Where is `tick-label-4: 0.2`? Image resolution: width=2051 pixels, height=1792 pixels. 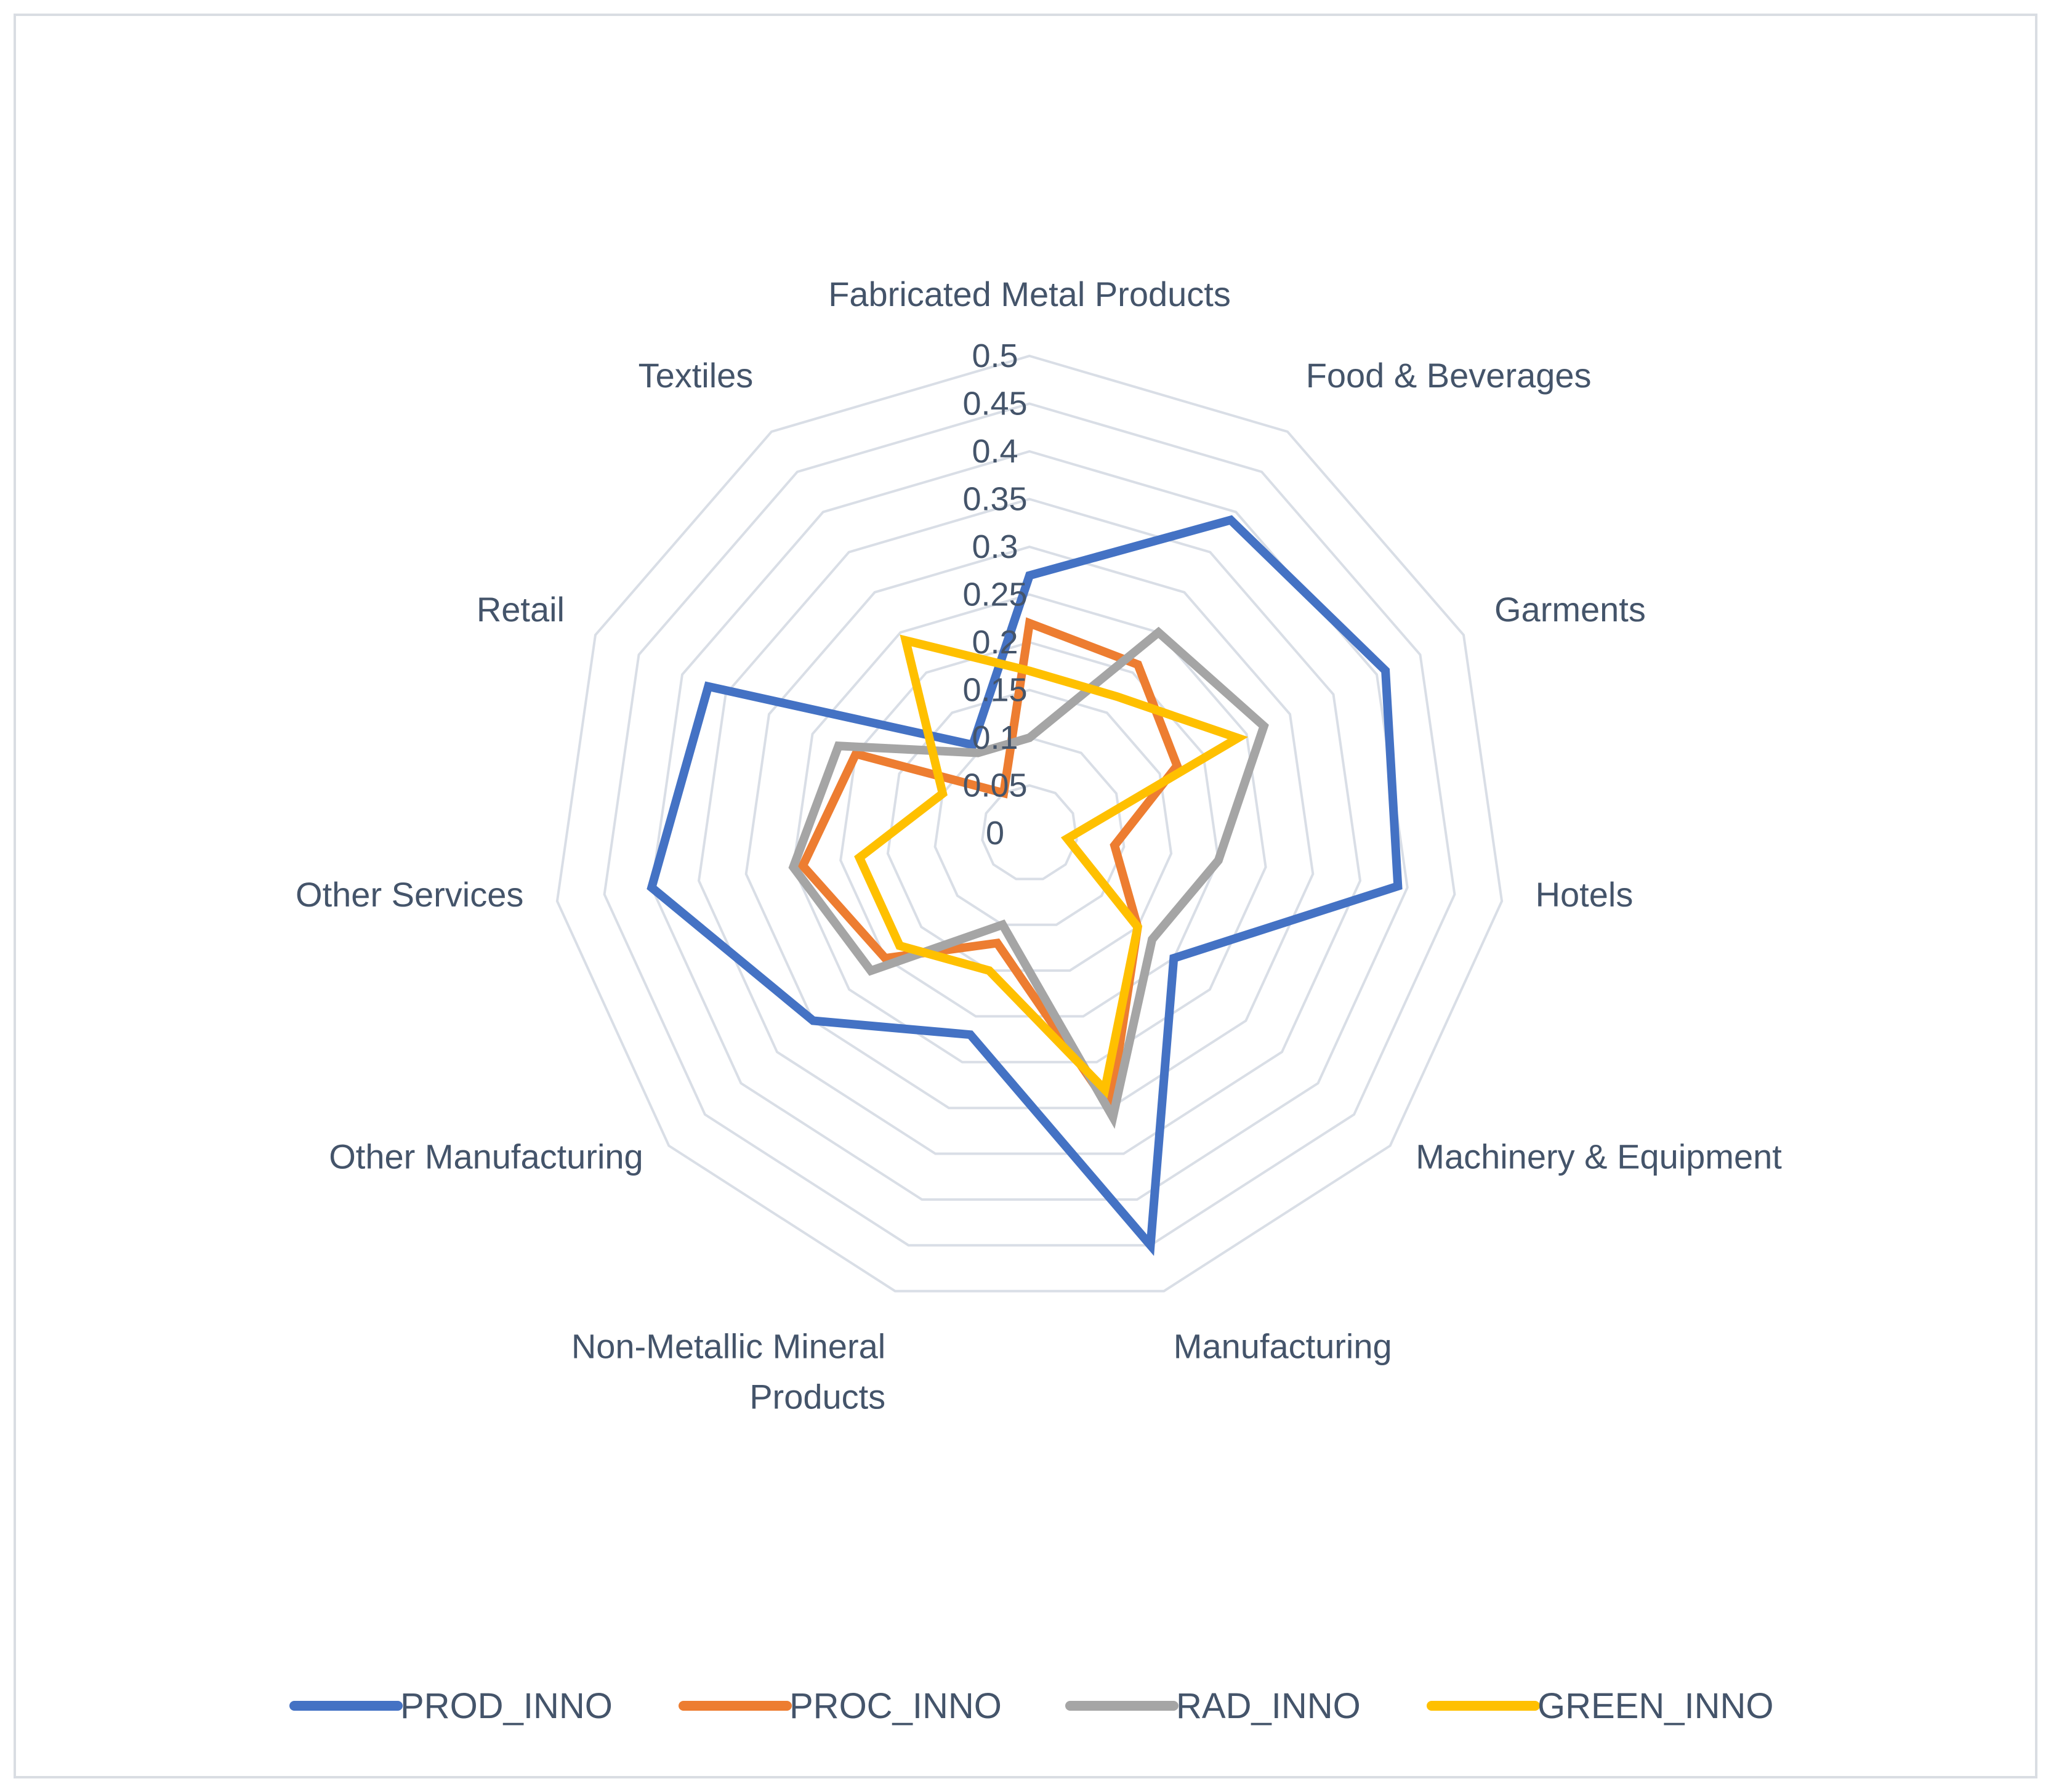
tick-label-4: 0.2 is located at coordinates (995, 642).